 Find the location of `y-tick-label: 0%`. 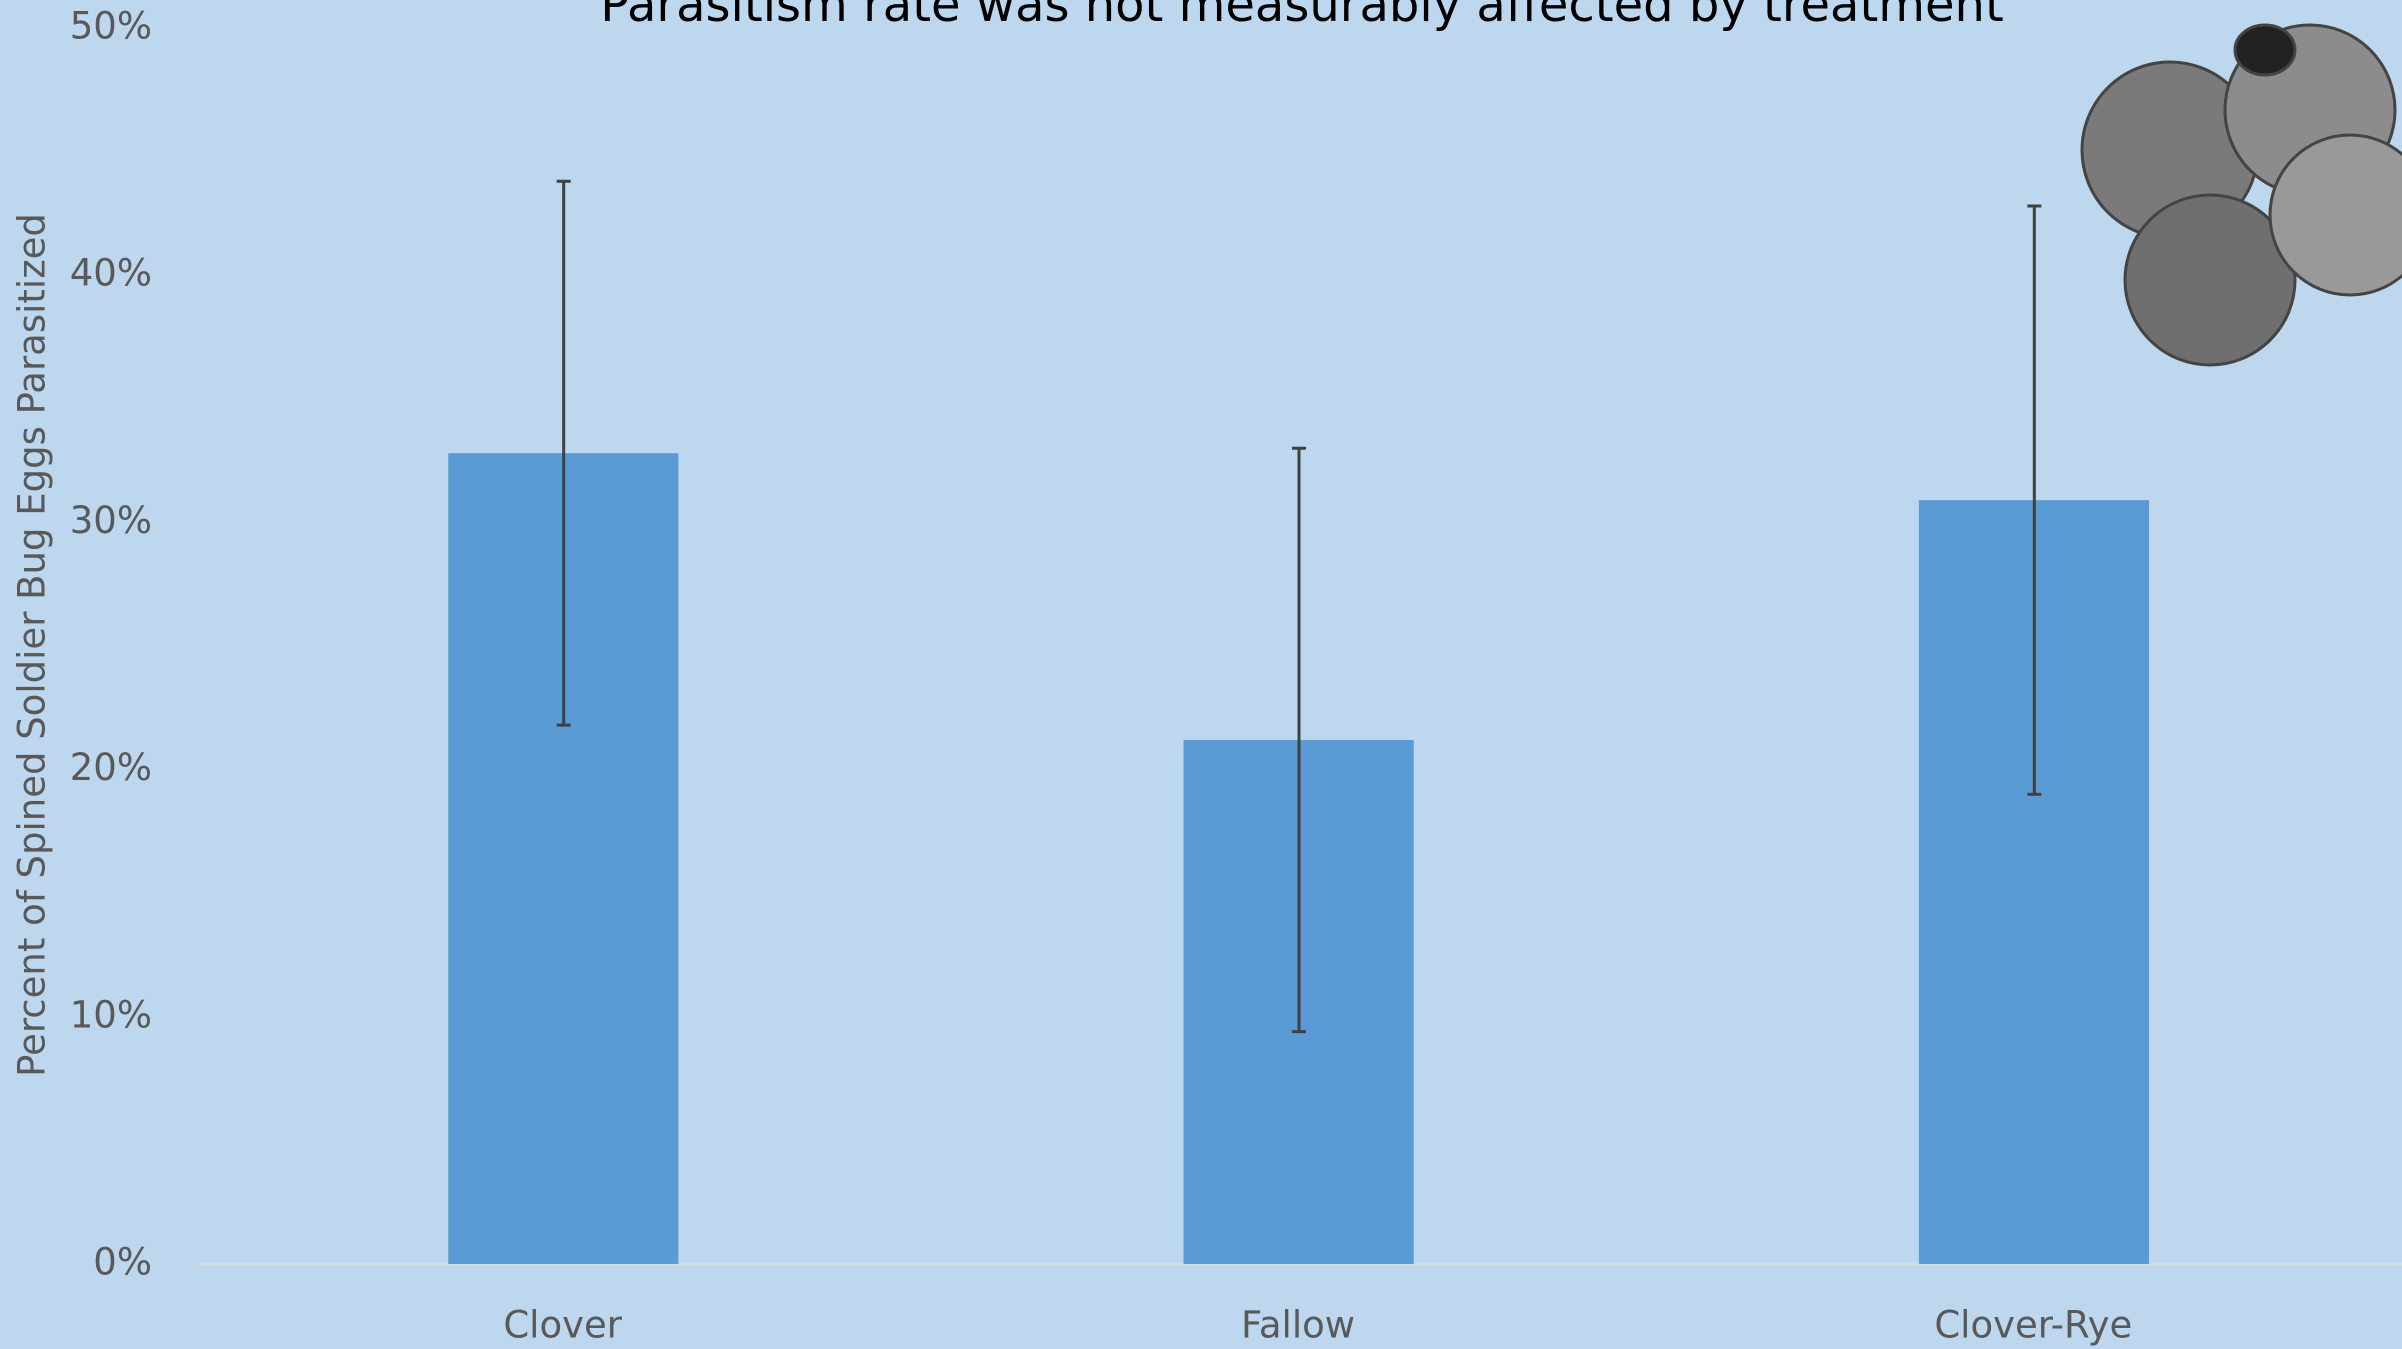

y-tick-label: 0% is located at coordinates (122, 1262).